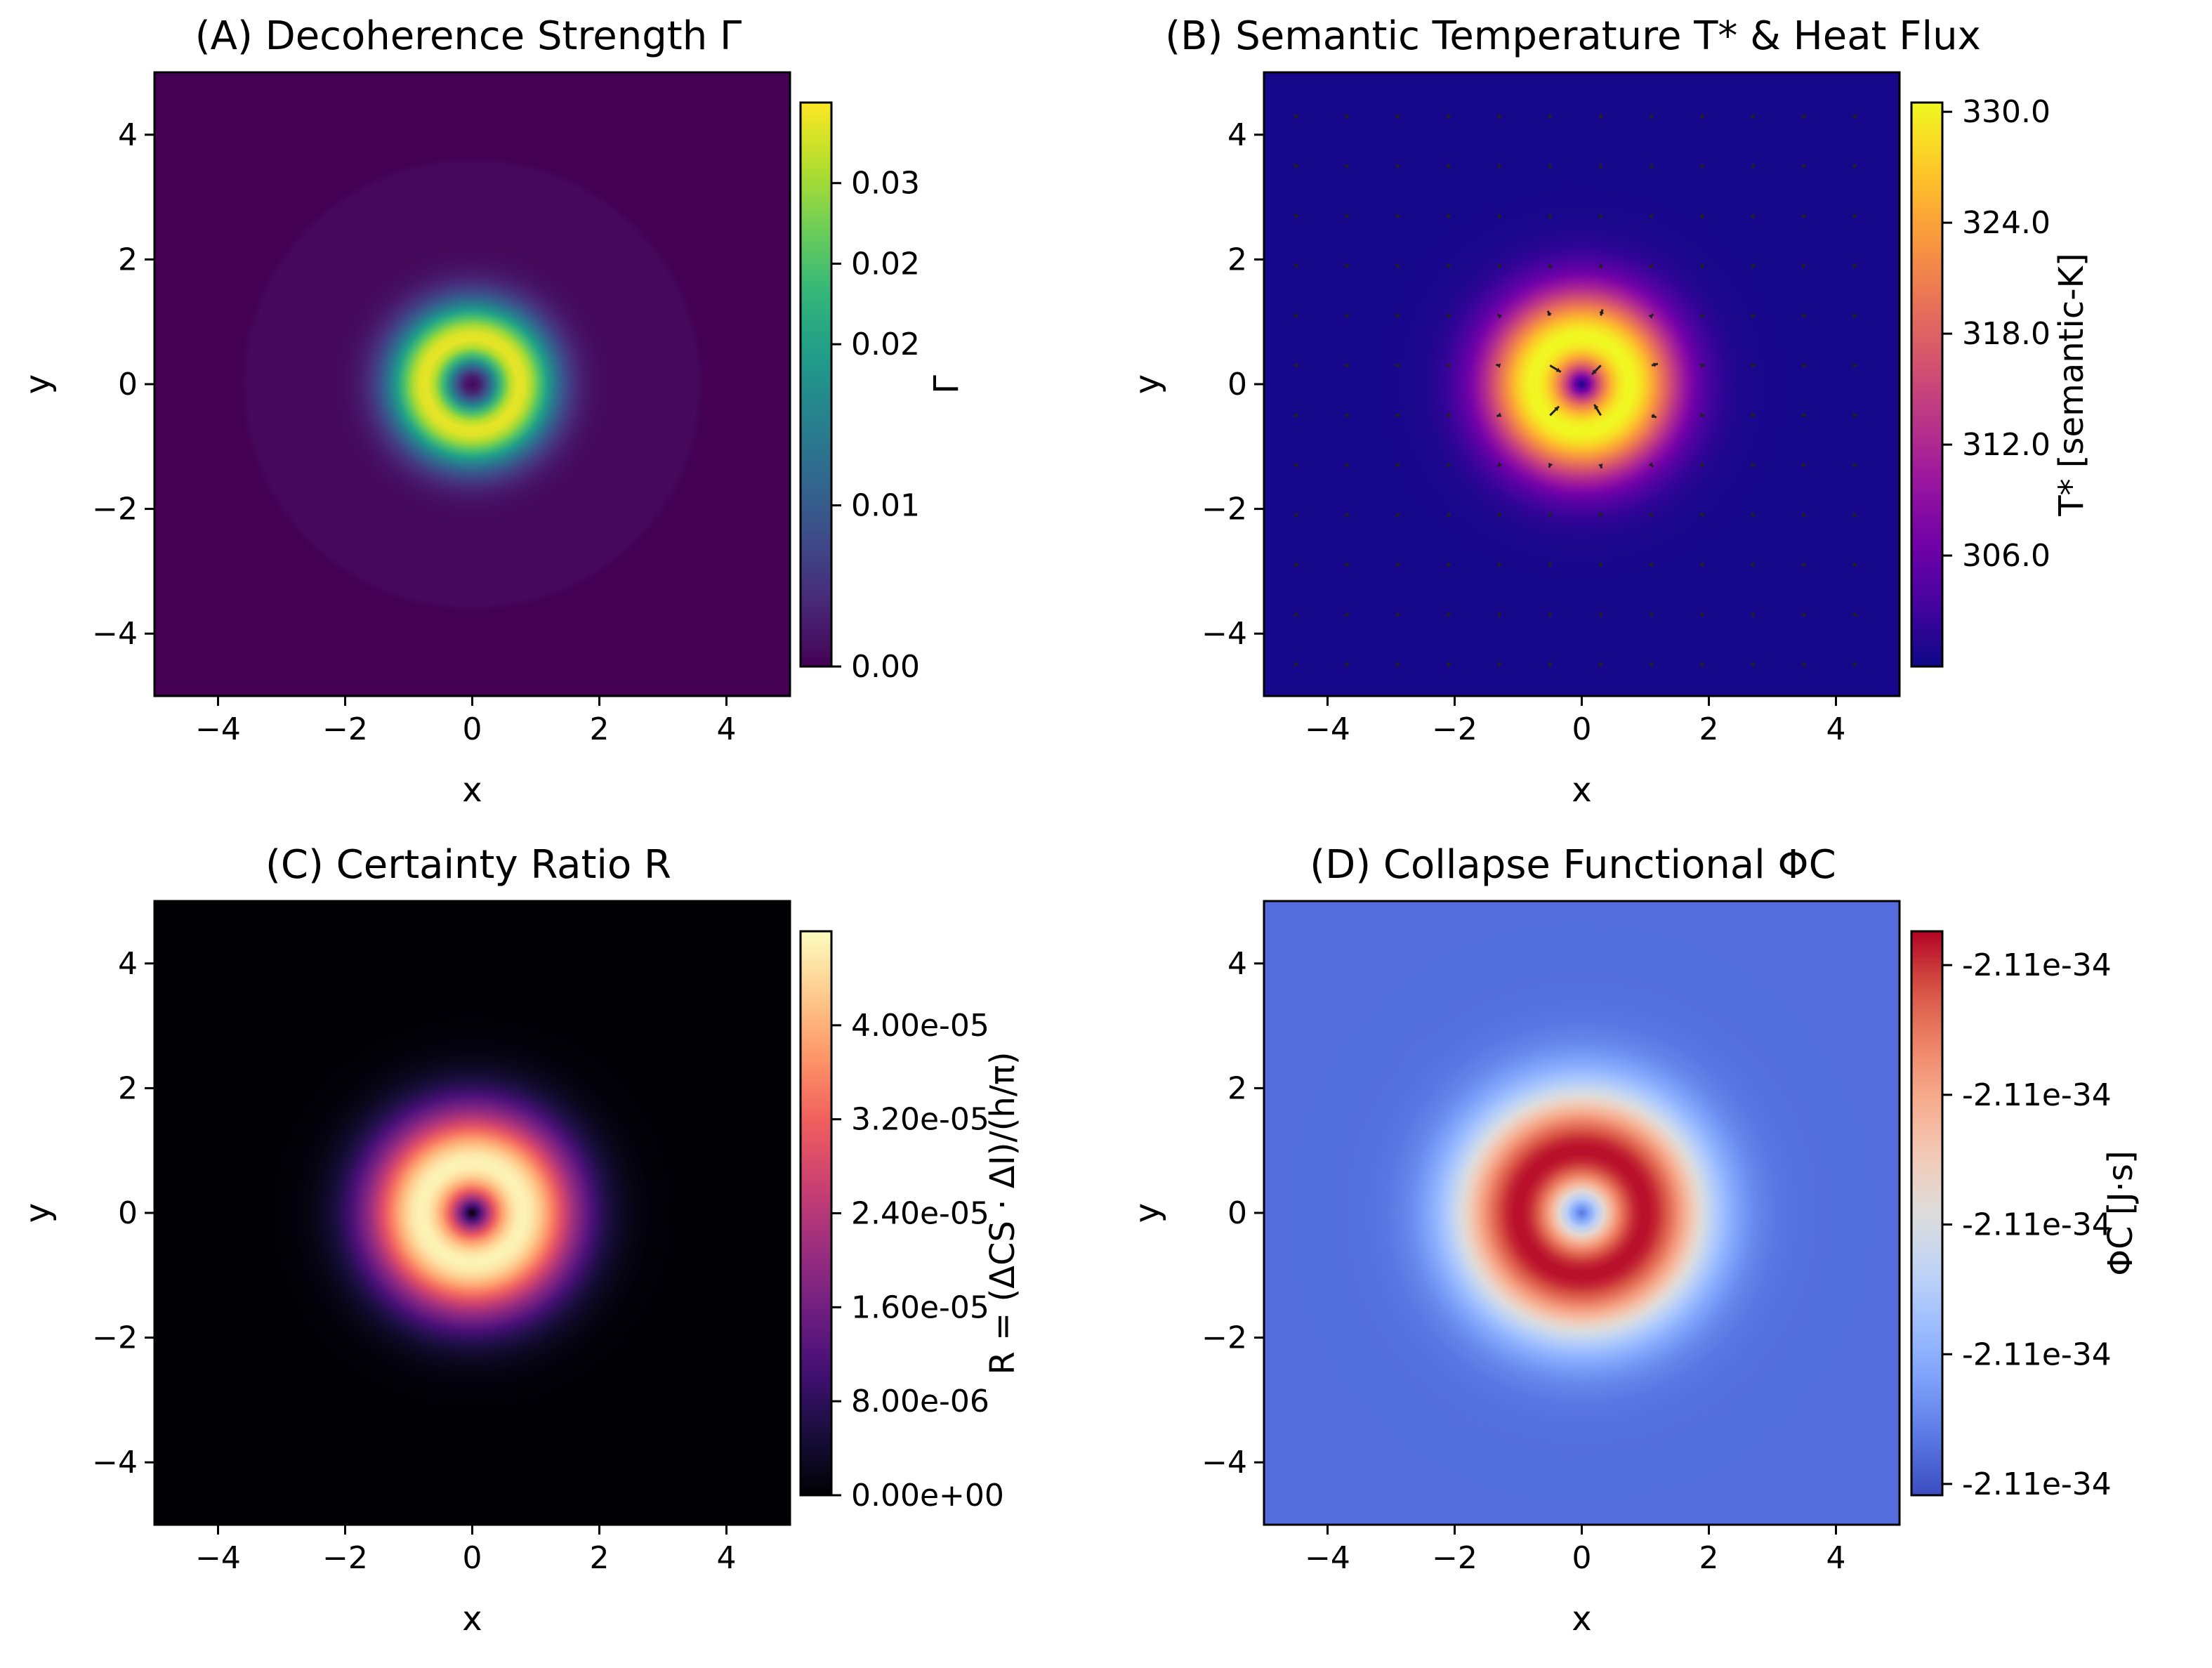 The width and height of the screenshot is (2212, 1668). What do you see at coordinates (2120, 1212) in the screenshot?
I see `colorbar-label: ΦC [J·s]` at bounding box center [2120, 1212].